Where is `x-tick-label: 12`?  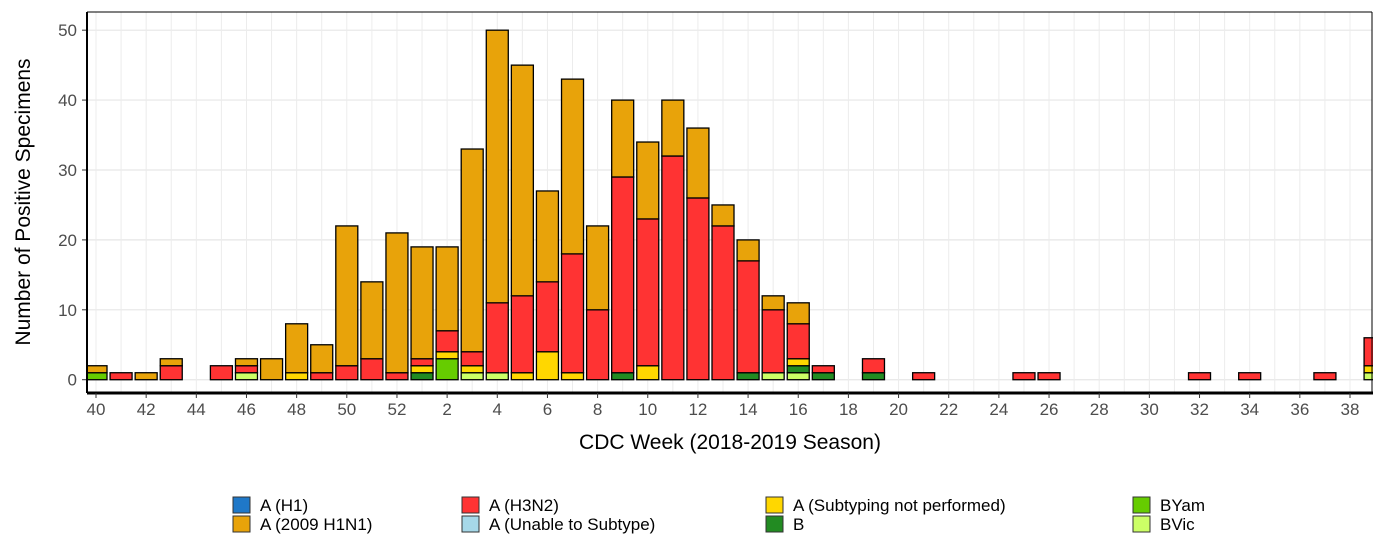 x-tick-label: 12 is located at coordinates (697, 409).